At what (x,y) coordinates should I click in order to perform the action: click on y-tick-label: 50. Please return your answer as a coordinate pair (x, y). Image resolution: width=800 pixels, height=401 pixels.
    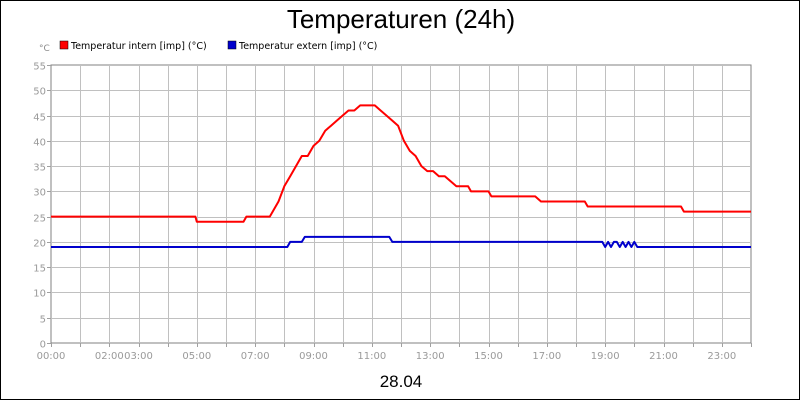
    Looking at the image, I should click on (39, 92).